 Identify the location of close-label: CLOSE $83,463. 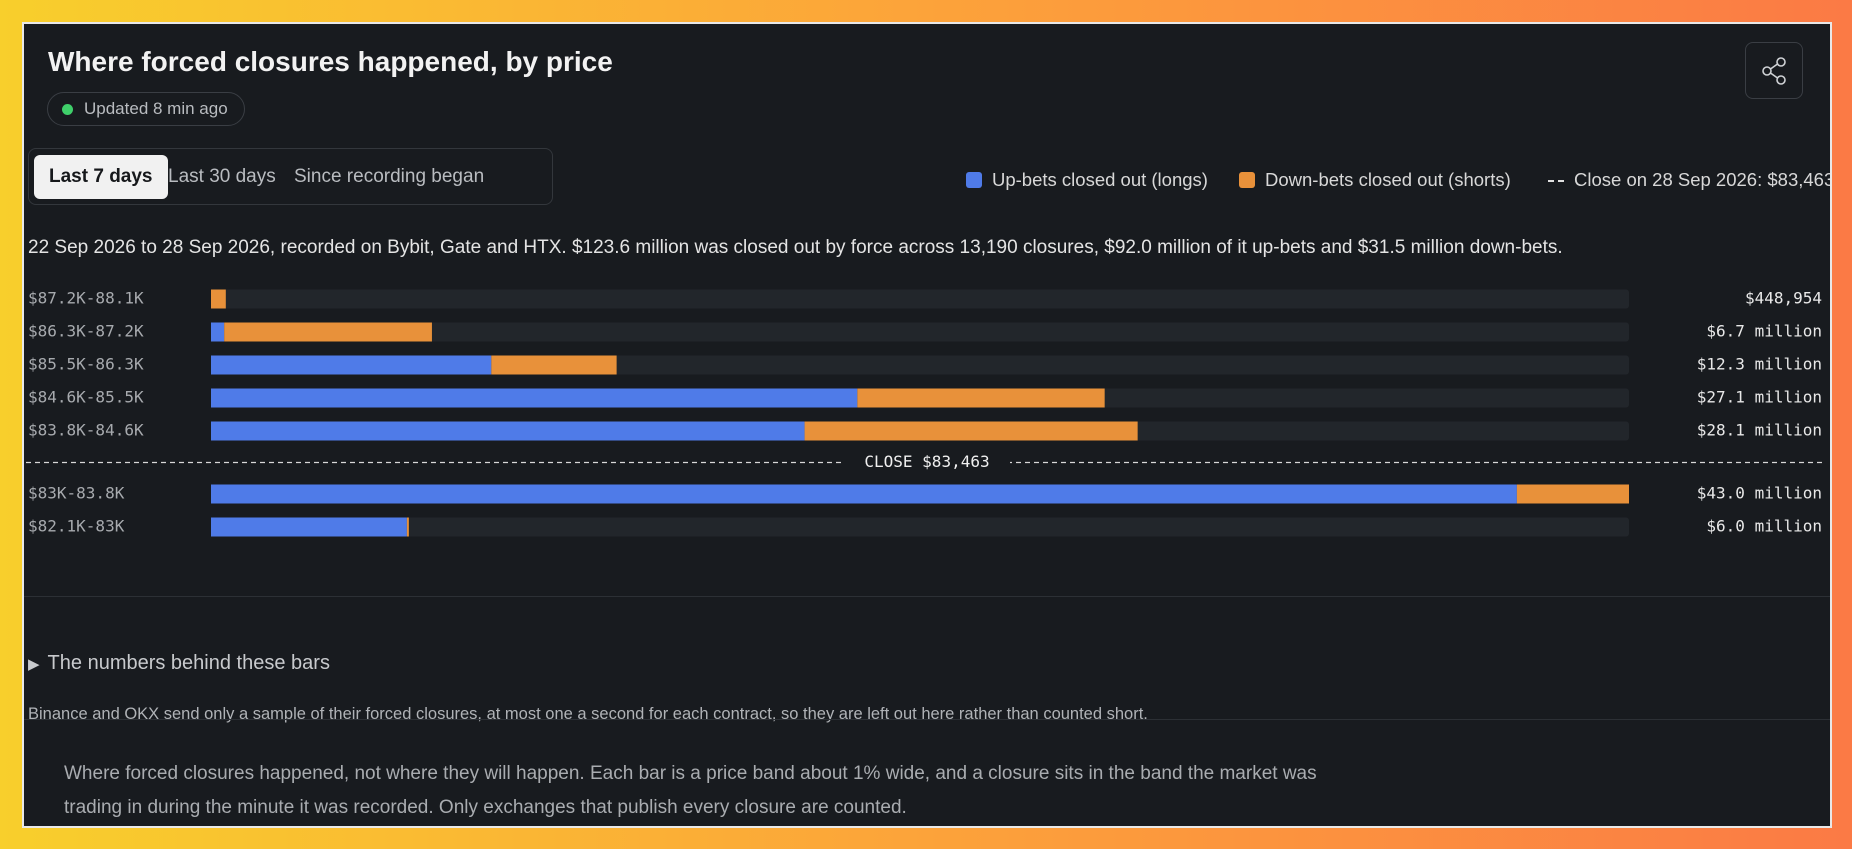
(926, 461).